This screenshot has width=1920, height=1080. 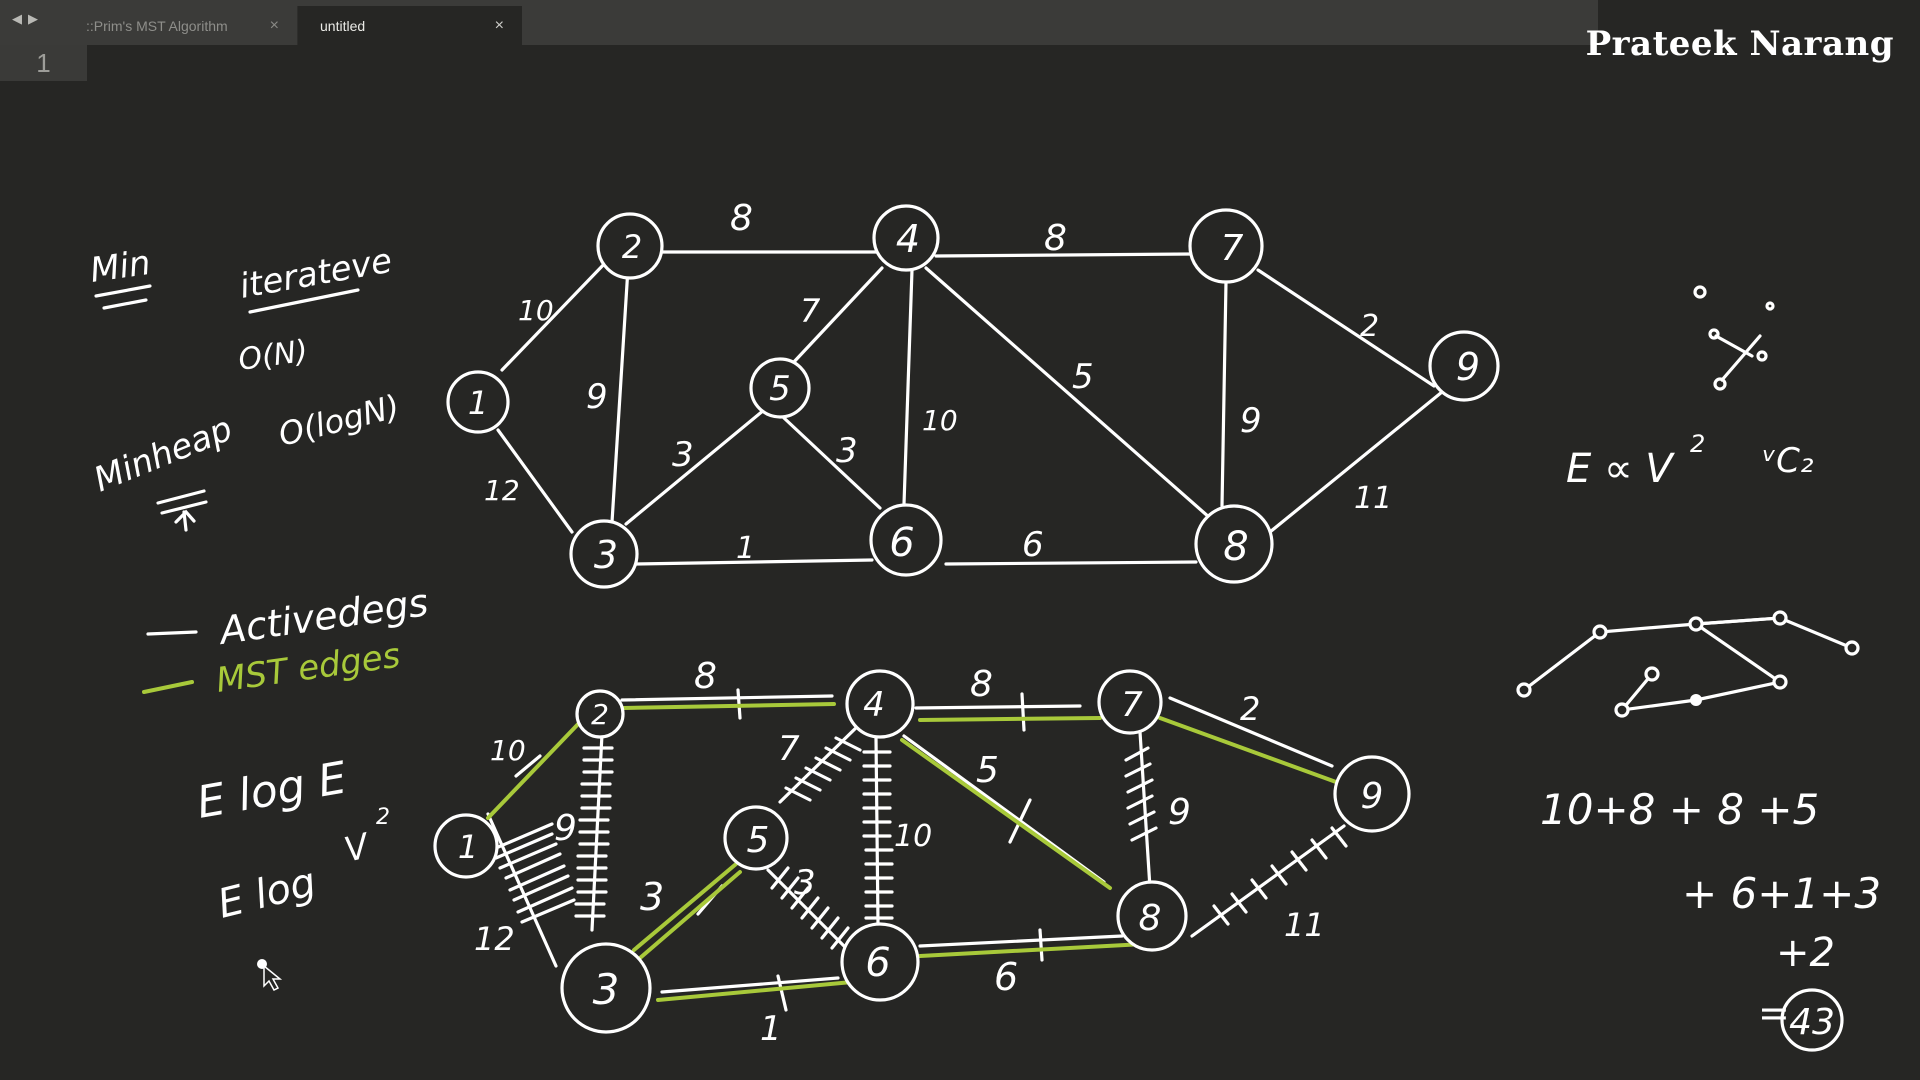 I want to click on bottom-edge-3-6-white, so click(x=750, y=985).